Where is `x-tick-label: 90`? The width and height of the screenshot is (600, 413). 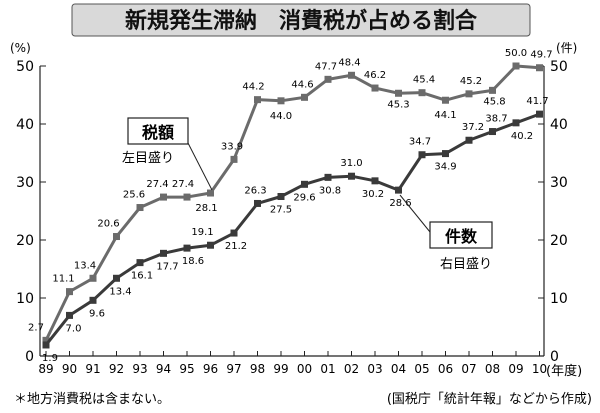
x-tick-label: 90 is located at coordinates (69, 369).